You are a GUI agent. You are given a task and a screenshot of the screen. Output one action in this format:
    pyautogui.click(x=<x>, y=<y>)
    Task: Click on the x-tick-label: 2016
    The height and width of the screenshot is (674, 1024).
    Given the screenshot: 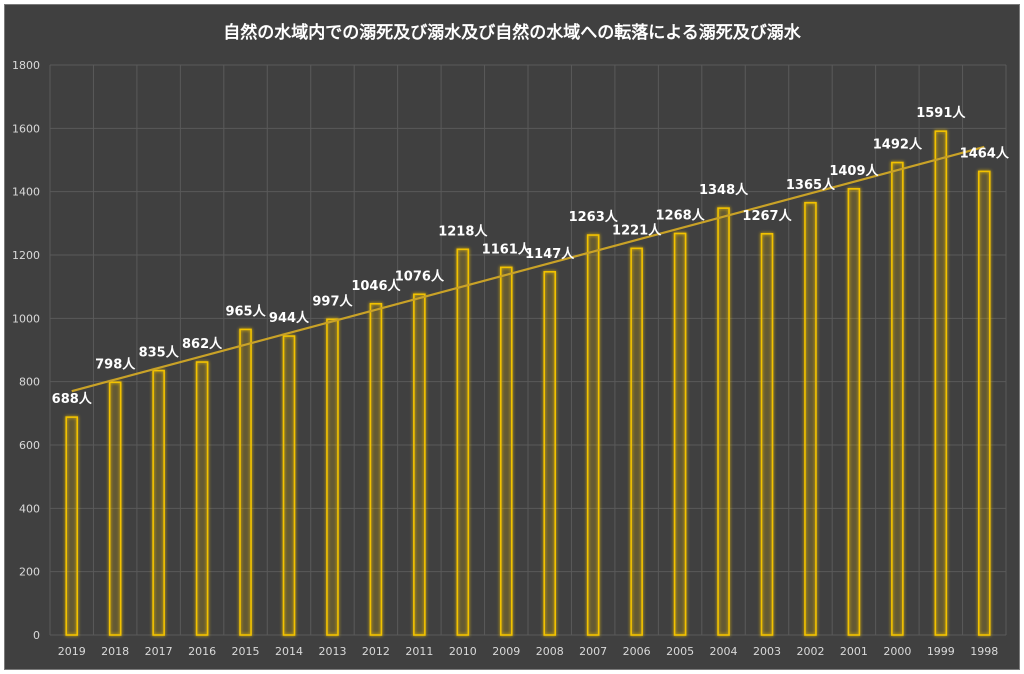 What is the action you would take?
    pyautogui.click(x=202, y=651)
    